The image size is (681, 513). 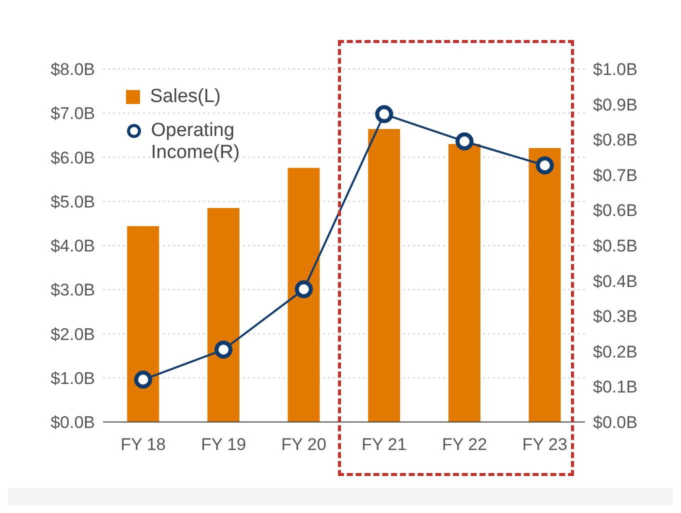 What do you see at coordinates (72, 378) in the screenshot?
I see `y-tick-label: $1.0B` at bounding box center [72, 378].